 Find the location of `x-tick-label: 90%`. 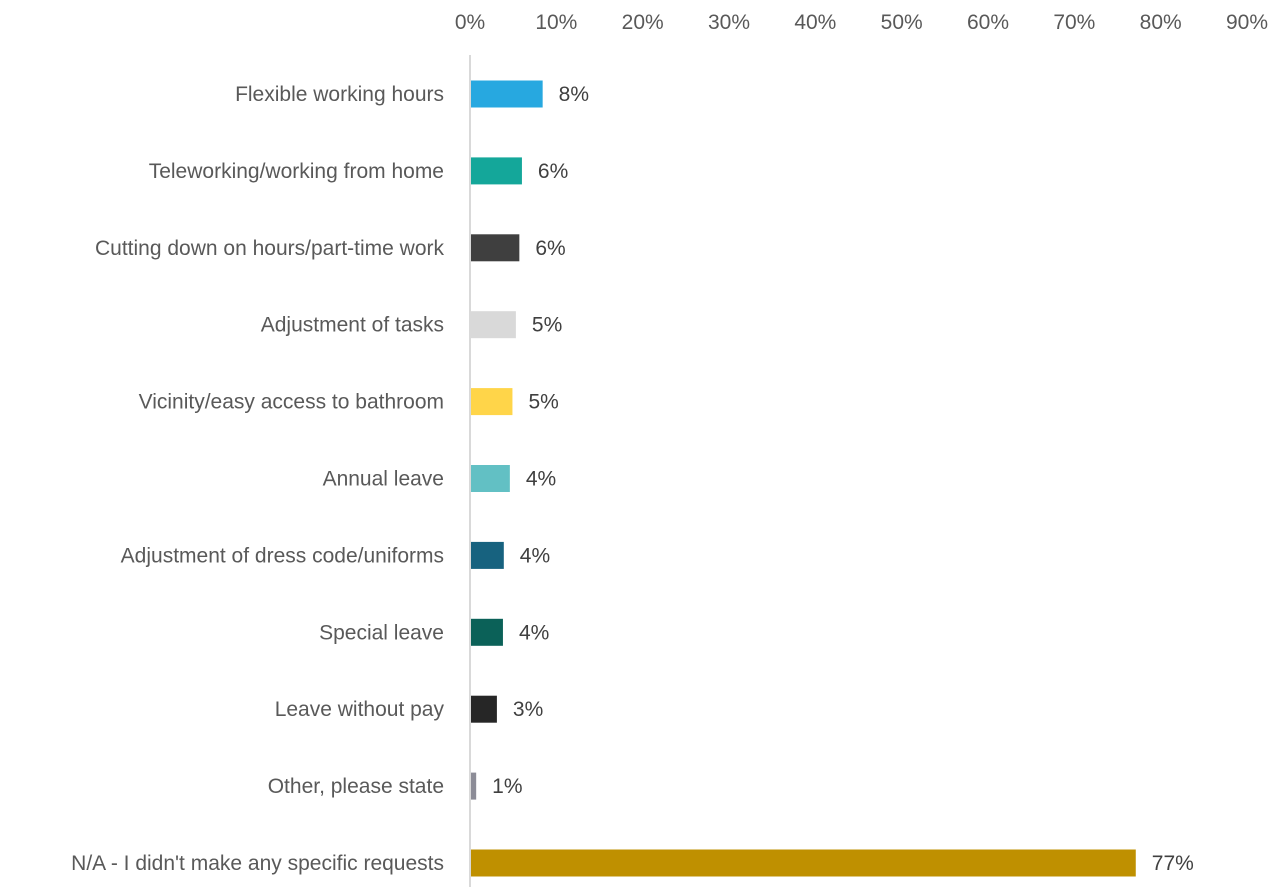

x-tick-label: 90% is located at coordinates (1247, 22).